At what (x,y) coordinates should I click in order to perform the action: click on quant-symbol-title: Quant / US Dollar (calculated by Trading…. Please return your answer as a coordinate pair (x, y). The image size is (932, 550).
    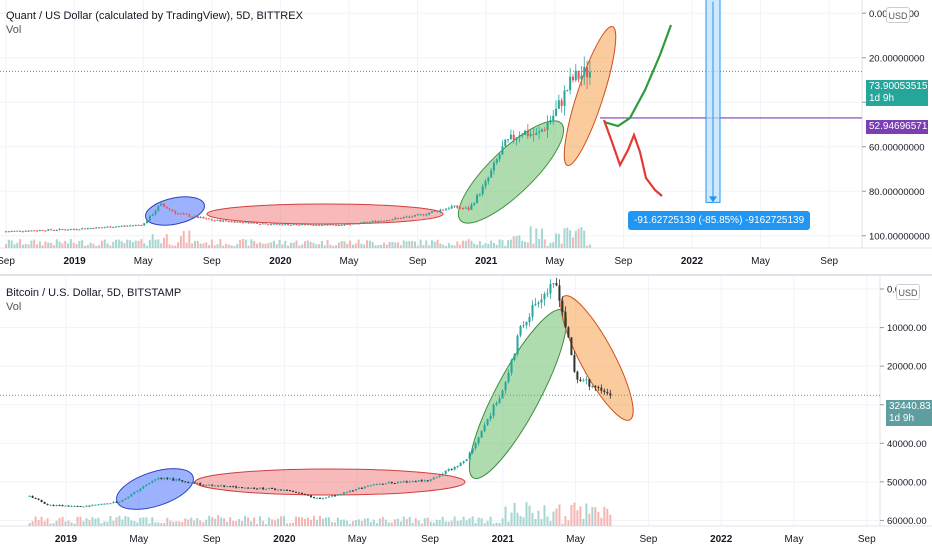
    Looking at the image, I should click on (154, 16).